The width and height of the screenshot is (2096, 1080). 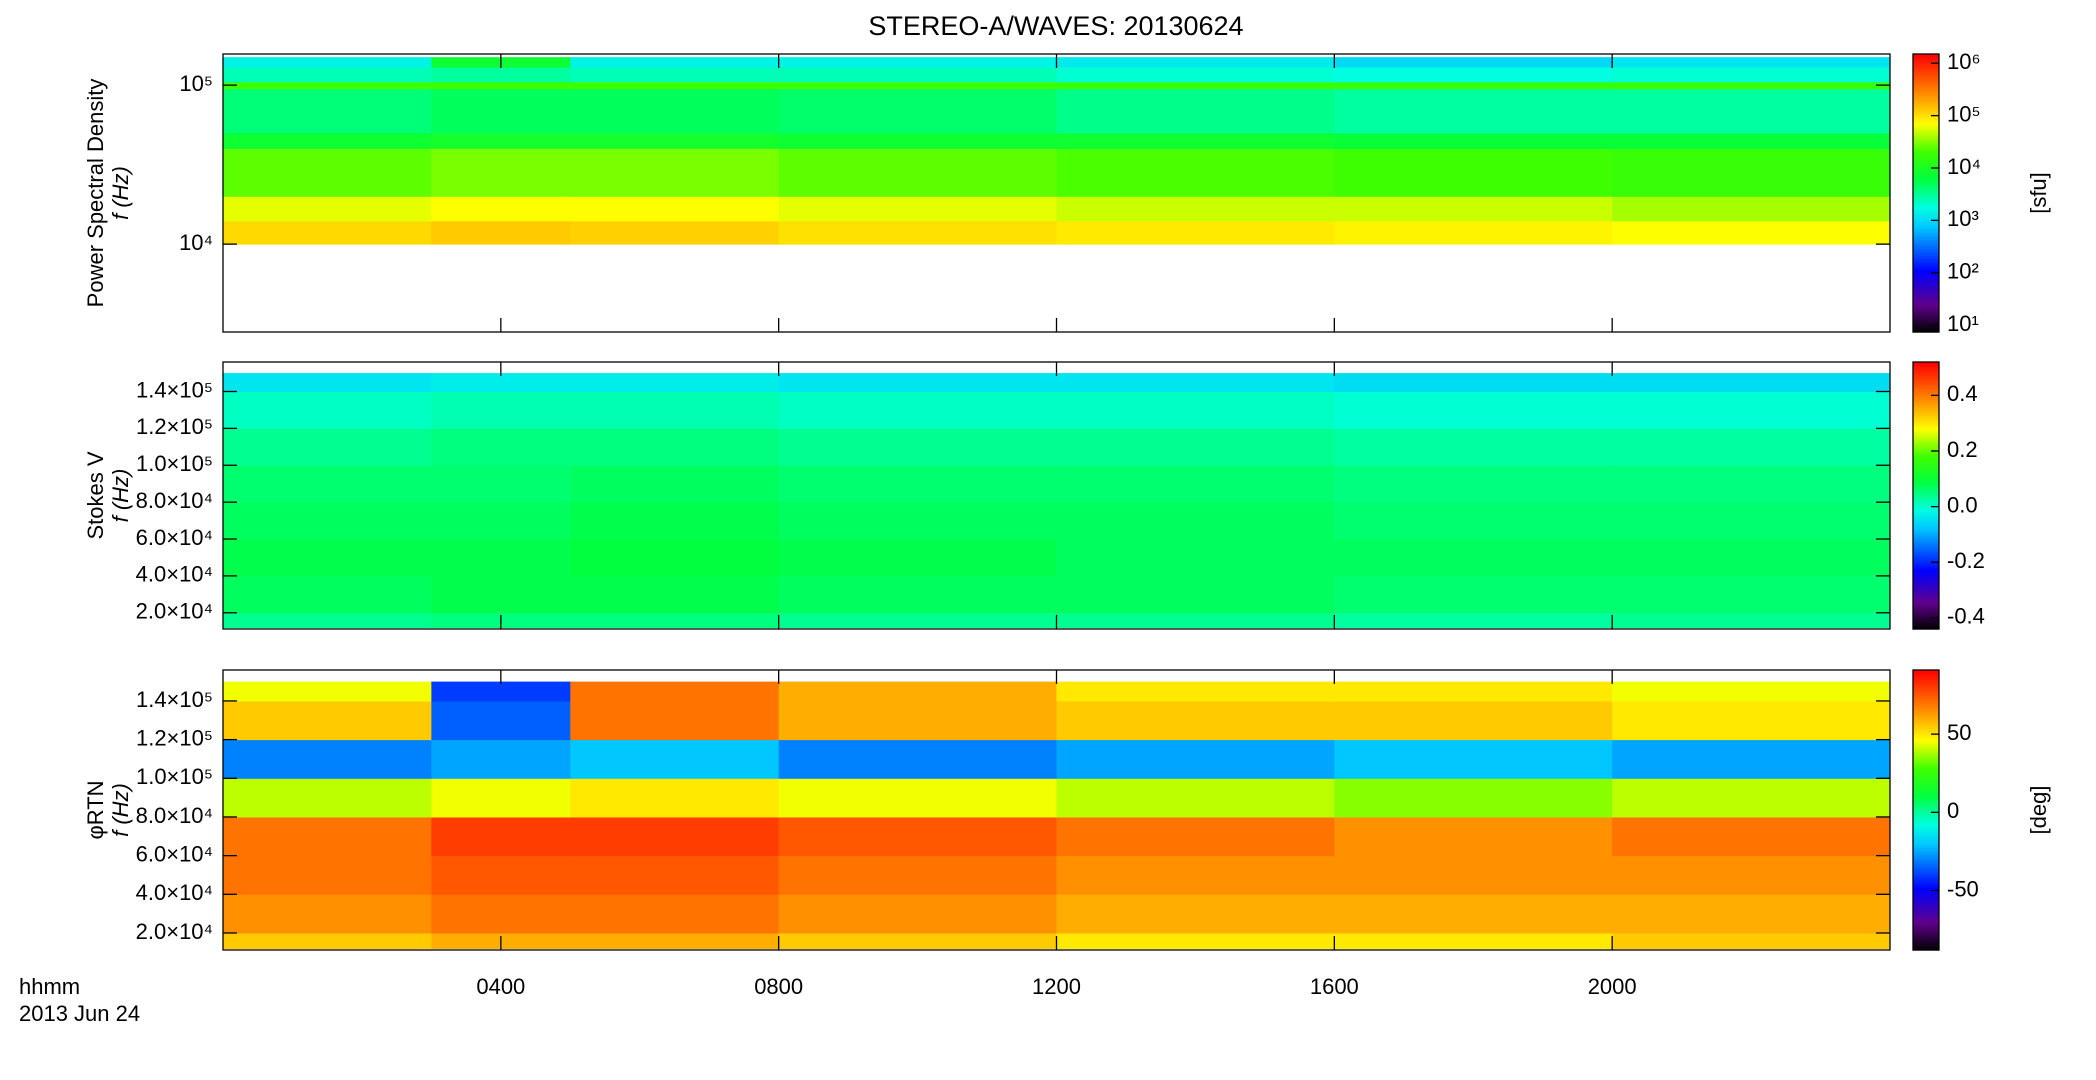 What do you see at coordinates (174, 931) in the screenshot?
I see `y-tick-label: 2.0×10⁴` at bounding box center [174, 931].